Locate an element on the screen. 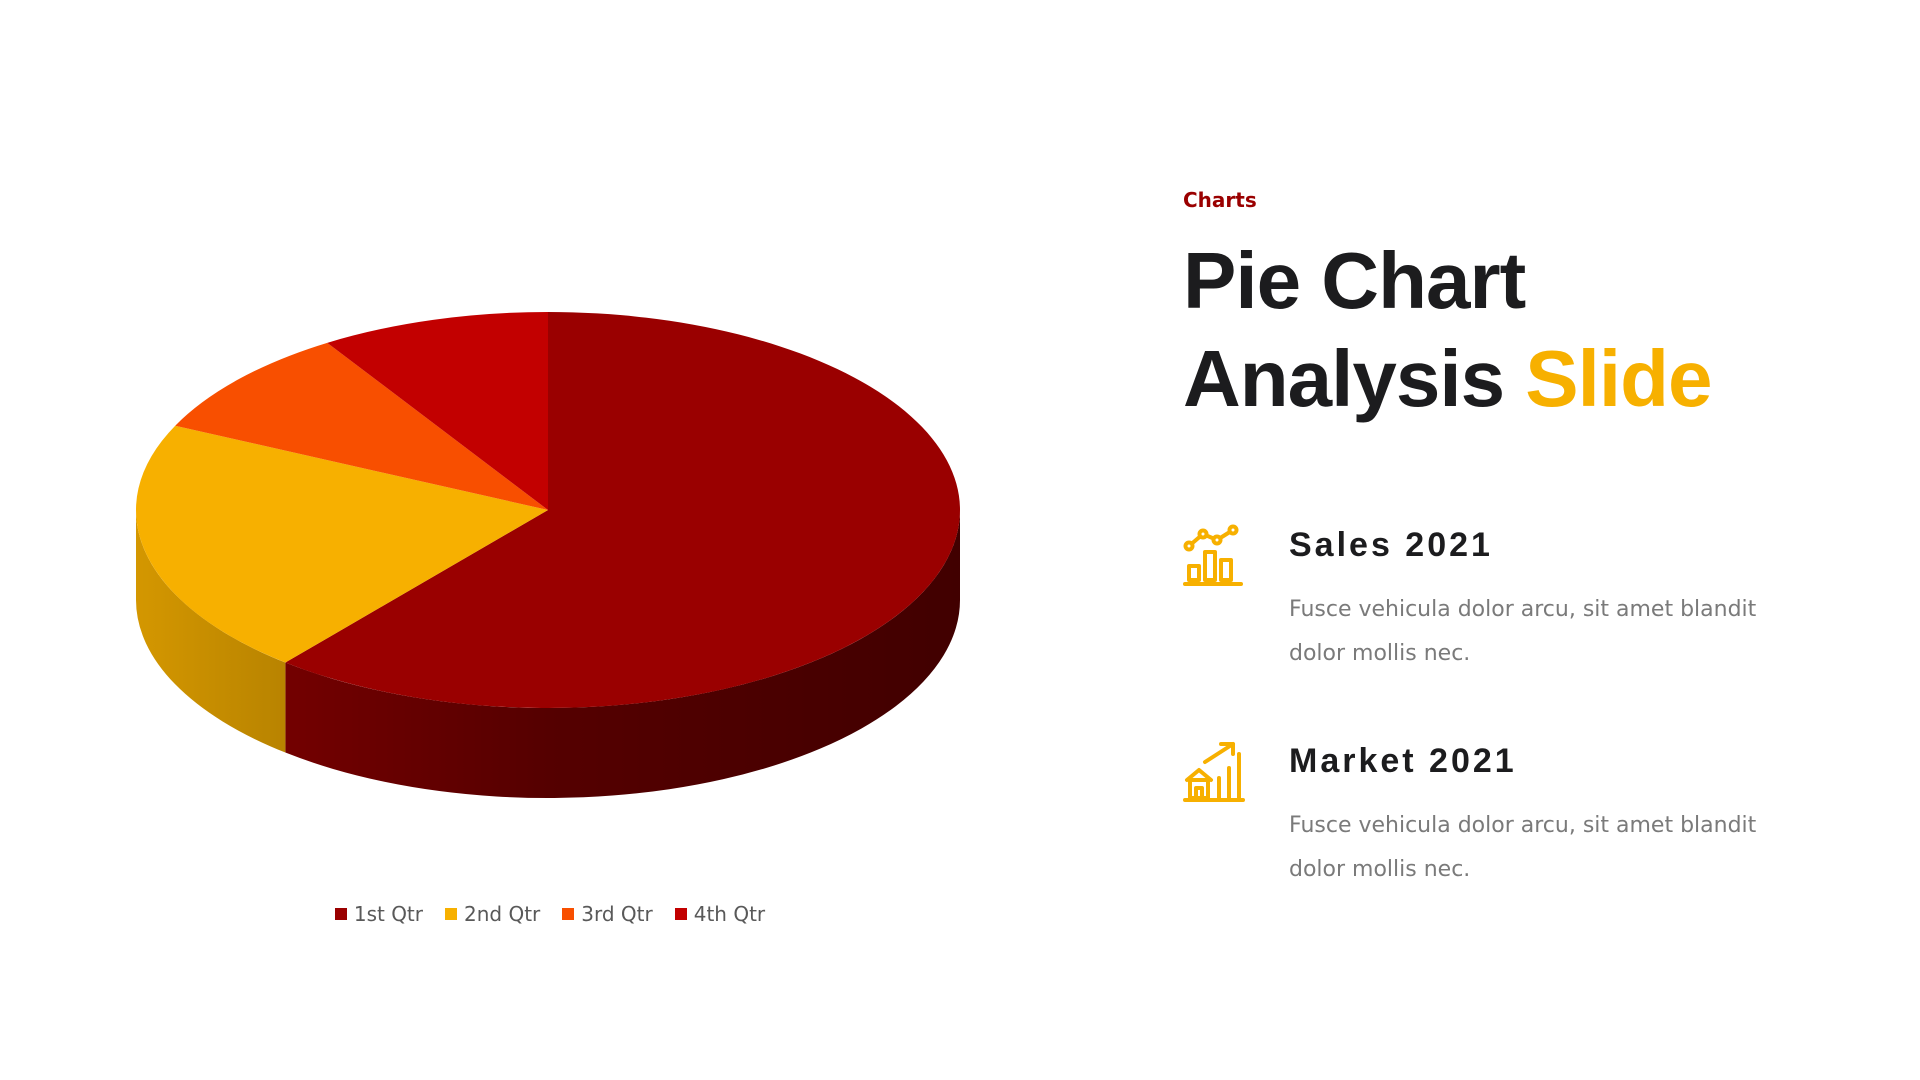  legend-label: 1st Qtr is located at coordinates (388, 914).